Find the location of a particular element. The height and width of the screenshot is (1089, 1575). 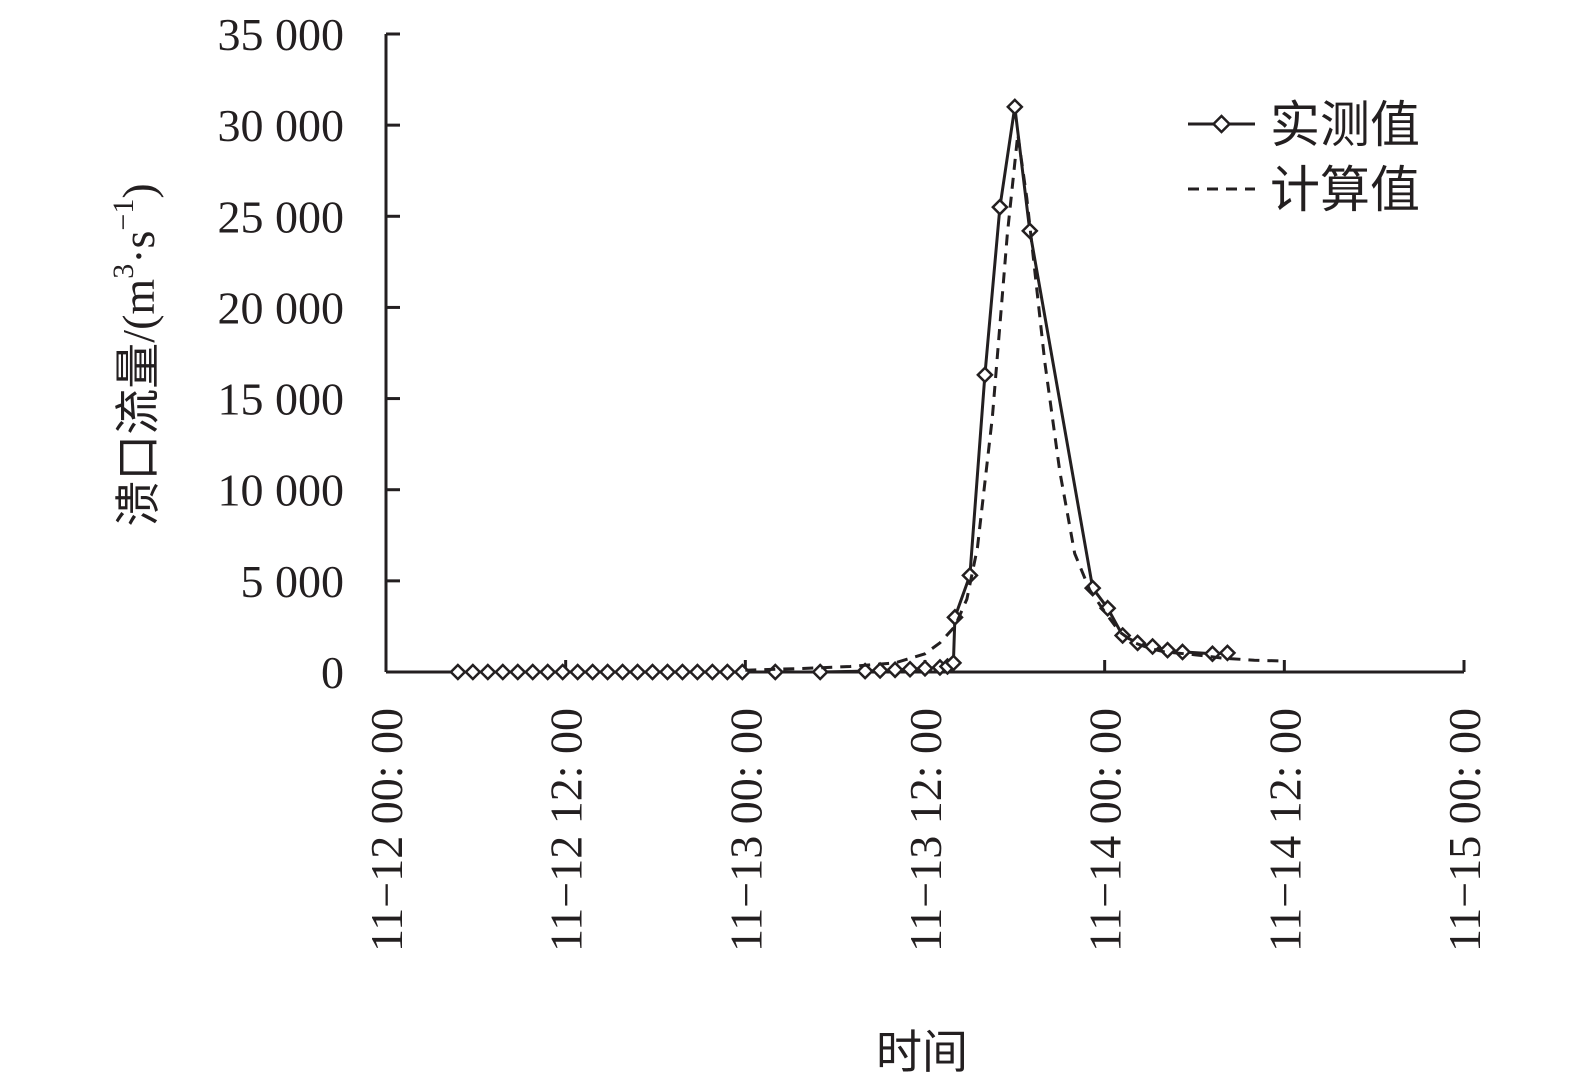

x-tick-label: 11−12 12: 00 is located at coordinates (566, 830).